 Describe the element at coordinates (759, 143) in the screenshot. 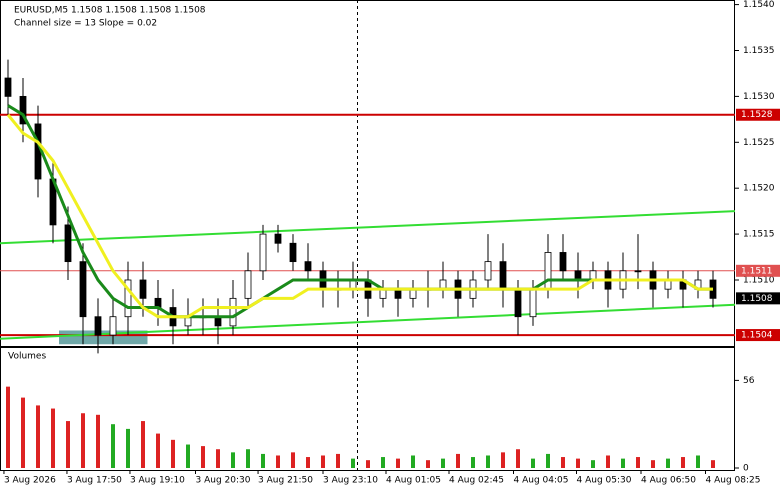

I see `y-tick-label: 1.1525` at that location.